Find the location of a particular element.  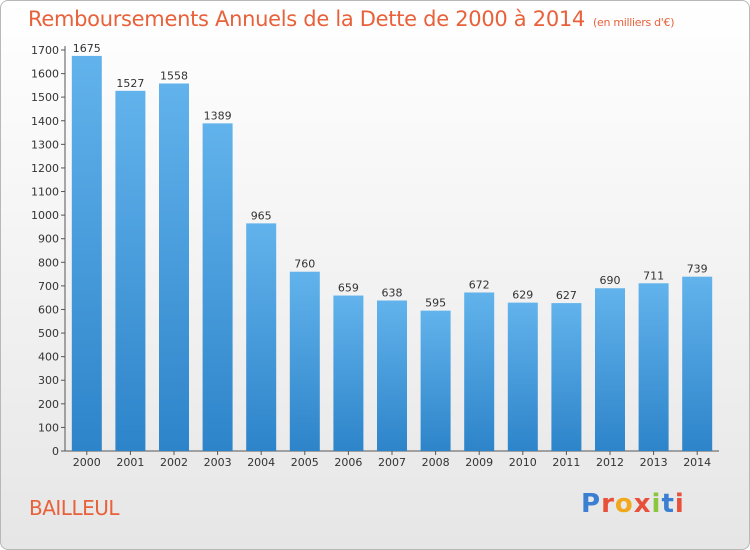

x-tick-label: 2009 is located at coordinates (479, 462).